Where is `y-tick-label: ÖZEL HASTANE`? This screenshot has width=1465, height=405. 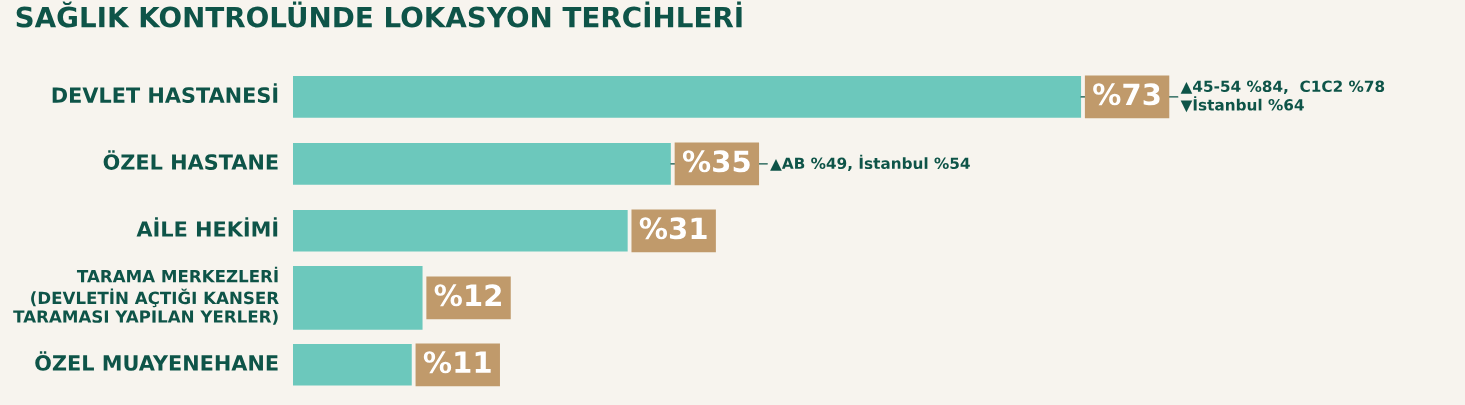 y-tick-label: ÖZEL HASTANE is located at coordinates (190, 160).